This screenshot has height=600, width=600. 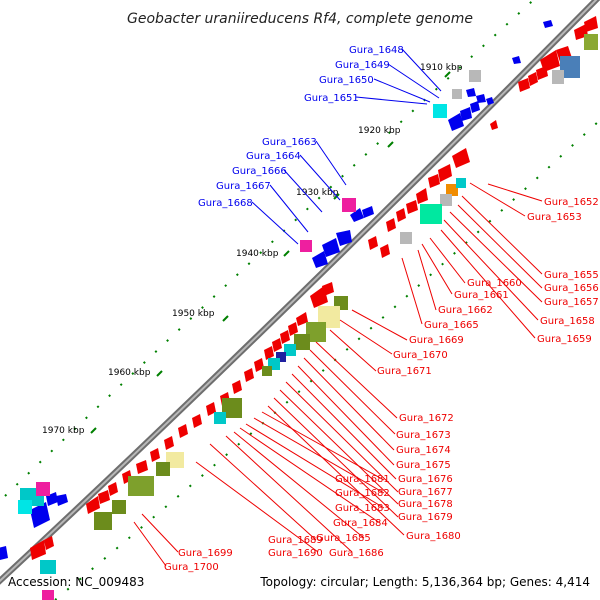 What do you see at coordinates (423, 450) in the screenshot?
I see `gene-label-reverse: Gura_1674` at bounding box center [423, 450].